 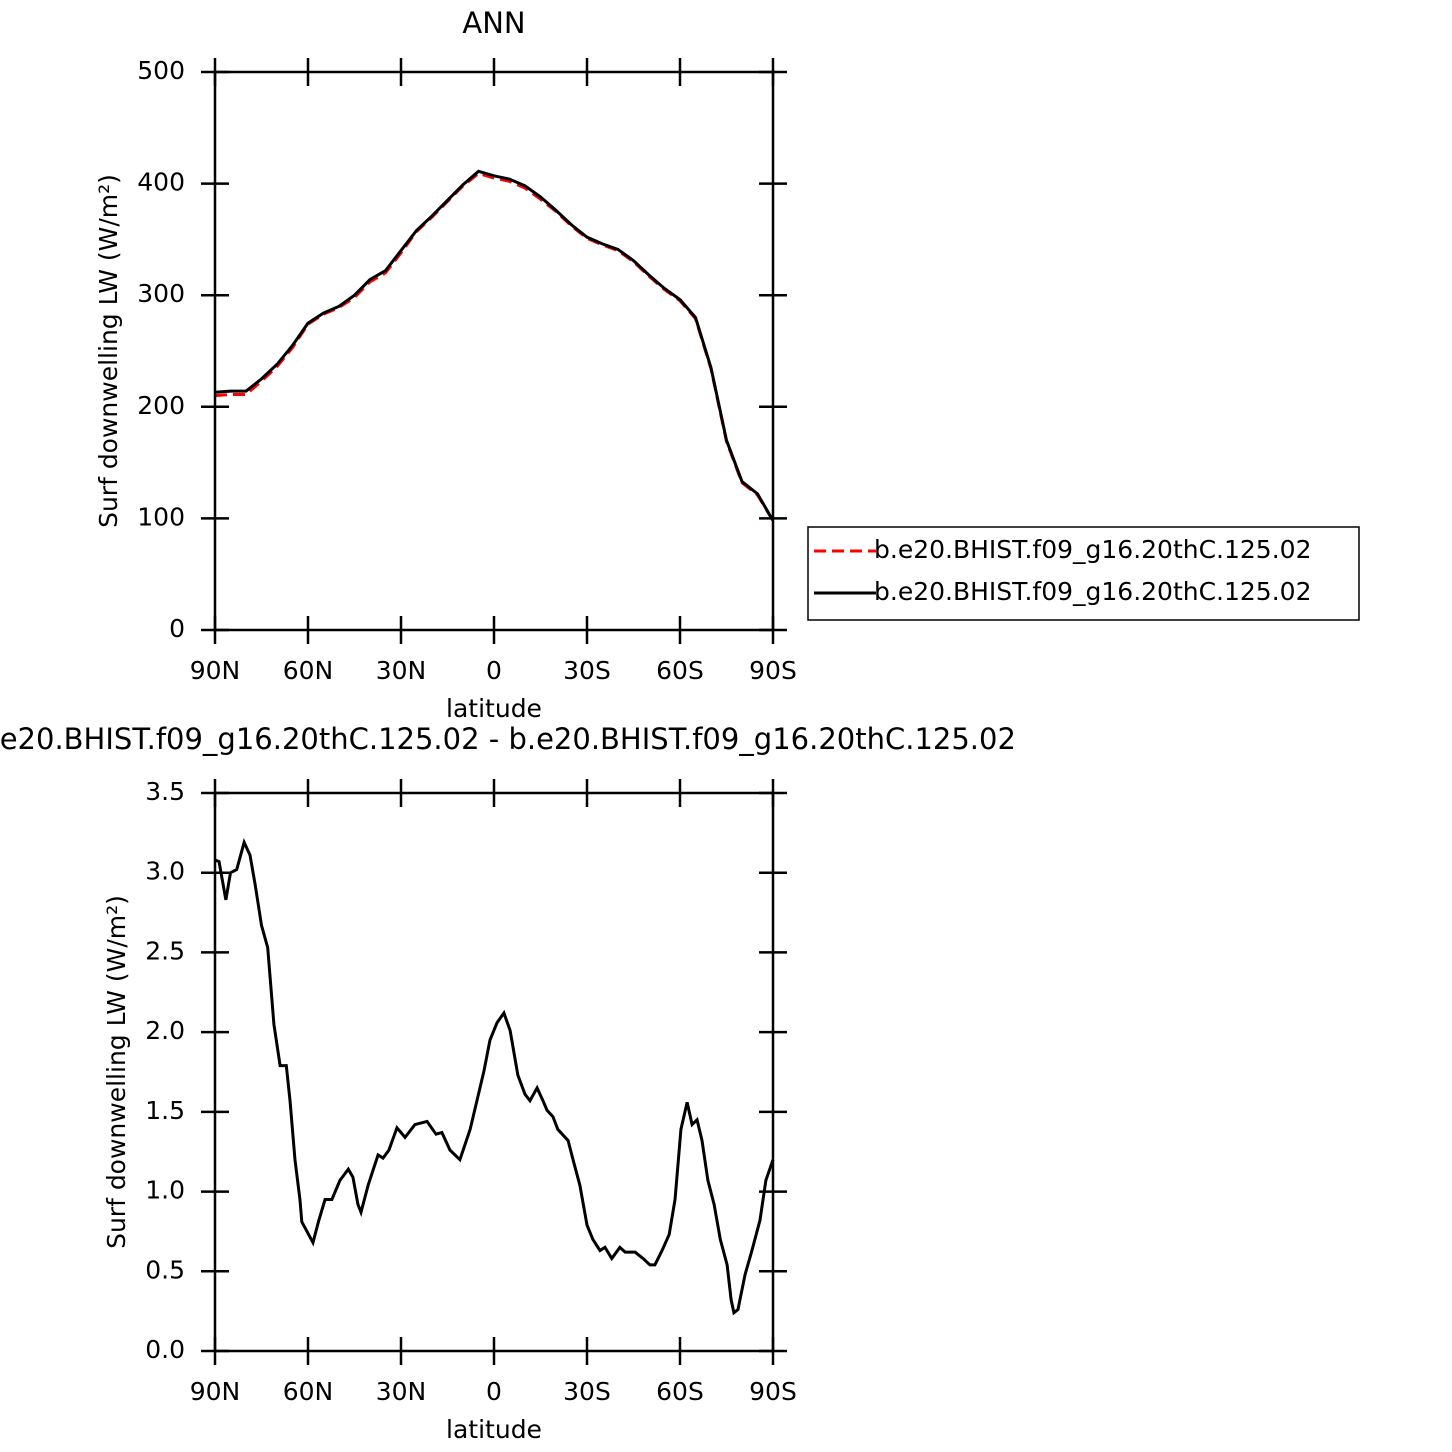 I want to click on y-tick-label: 200, so click(x=161, y=405).